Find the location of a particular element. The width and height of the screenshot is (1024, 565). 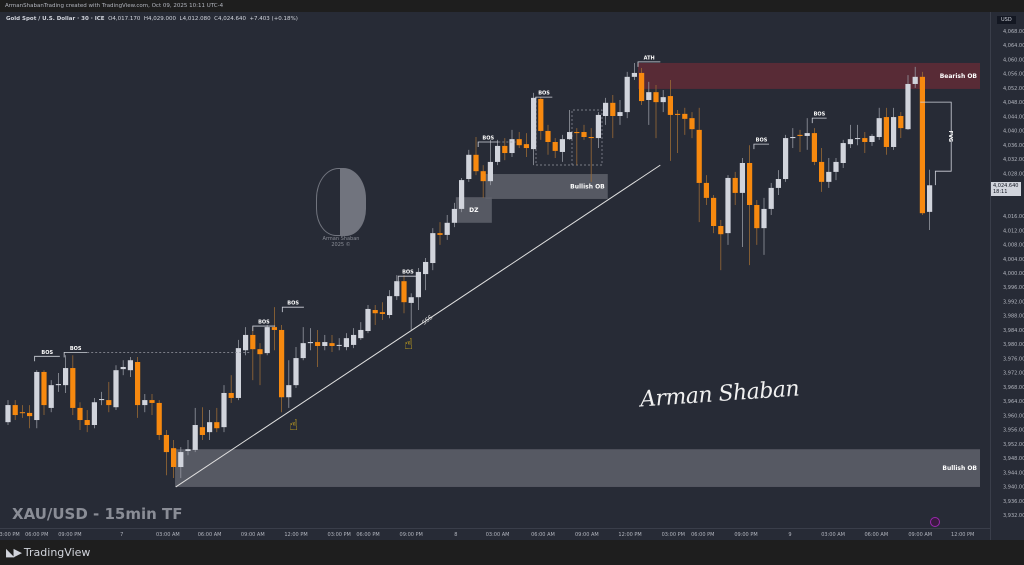

y-tick-label: 3,936.000 is located at coordinates (1013, 502).